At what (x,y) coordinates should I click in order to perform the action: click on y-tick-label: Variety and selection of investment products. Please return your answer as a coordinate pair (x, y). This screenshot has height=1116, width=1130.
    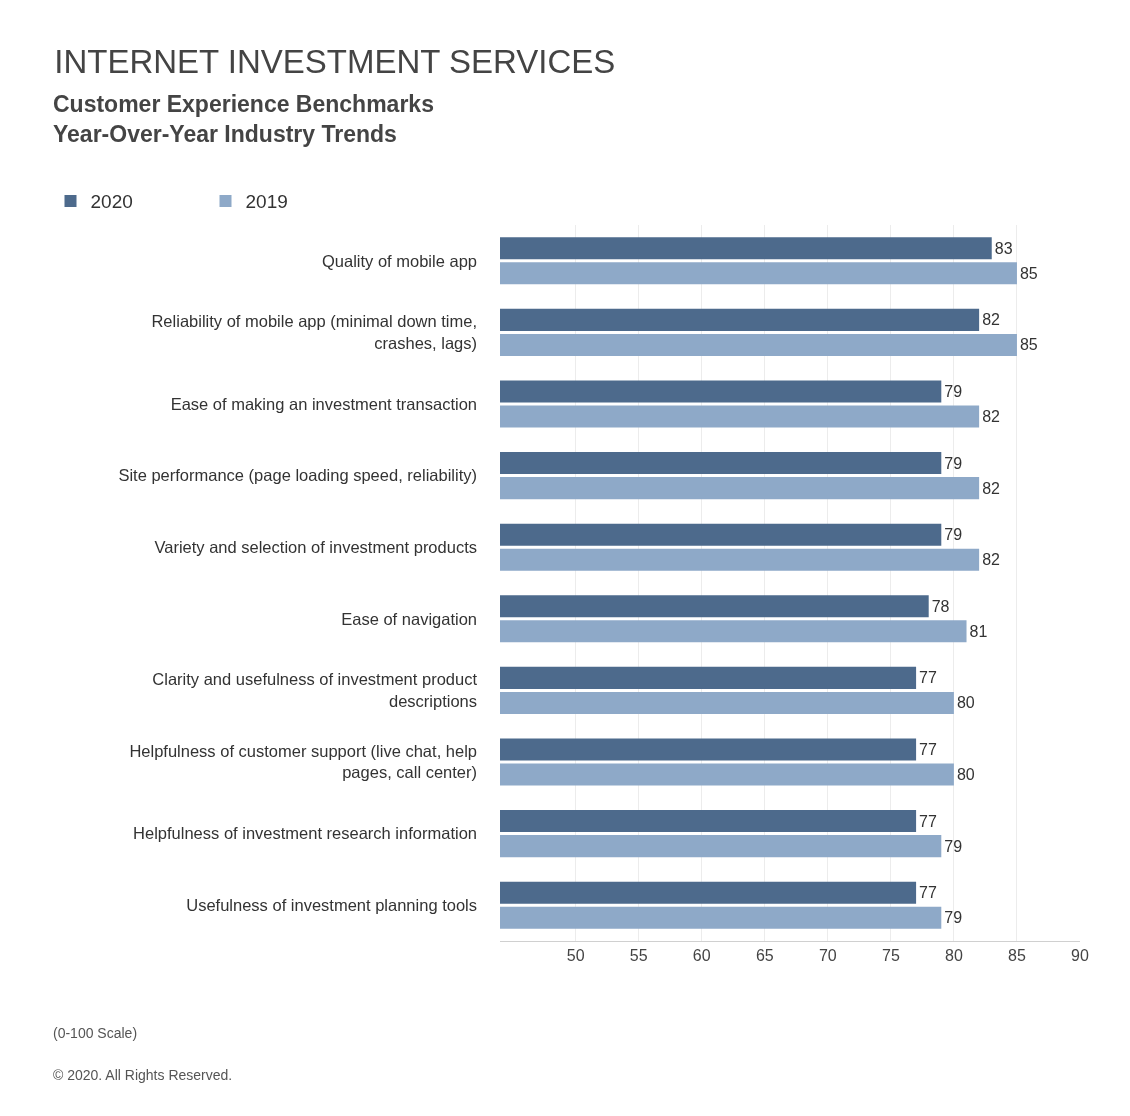
    Looking at the image, I should click on (315, 546).